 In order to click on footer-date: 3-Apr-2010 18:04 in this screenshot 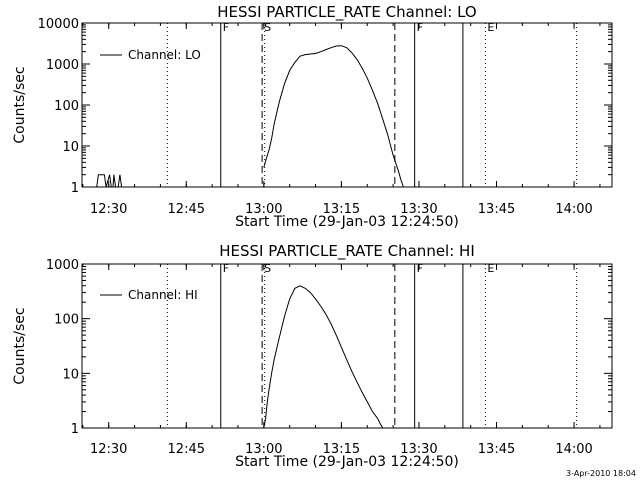, I will do `click(601, 473)`.